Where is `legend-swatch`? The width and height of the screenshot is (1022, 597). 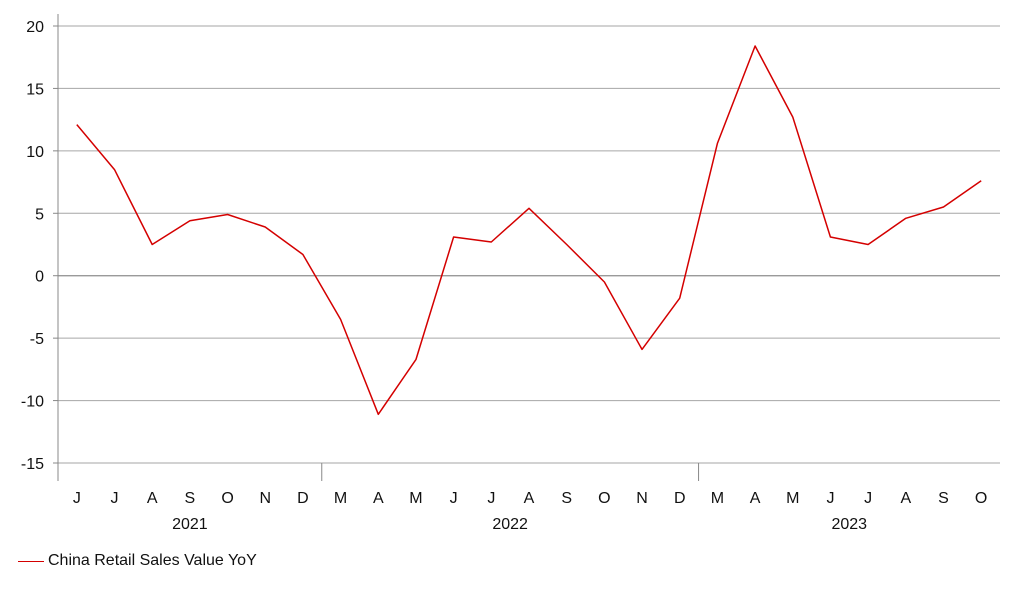
legend-swatch is located at coordinates (31, 561).